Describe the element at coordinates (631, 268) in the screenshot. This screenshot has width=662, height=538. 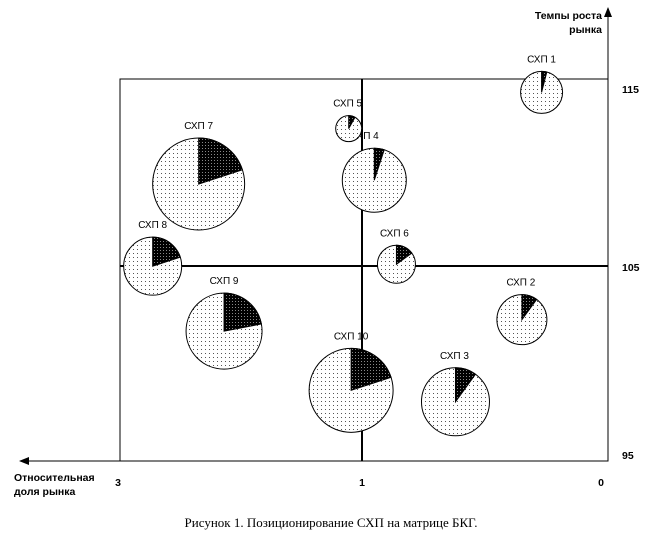
I see `y-tick-105: 105` at that location.